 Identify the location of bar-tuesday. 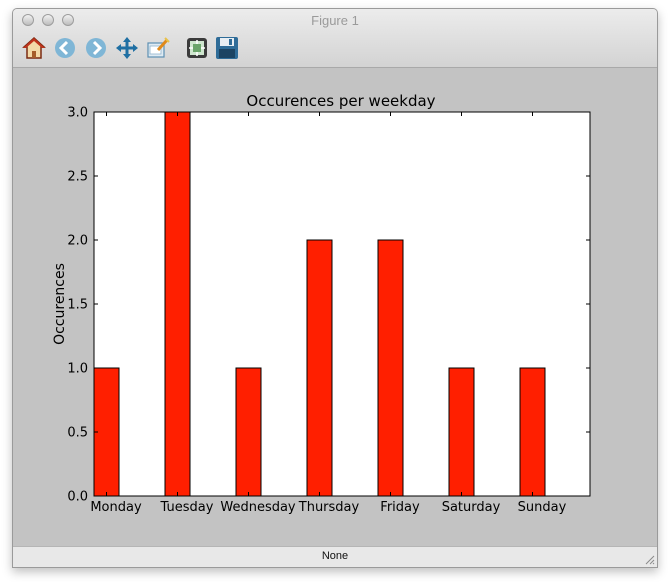
(177, 304).